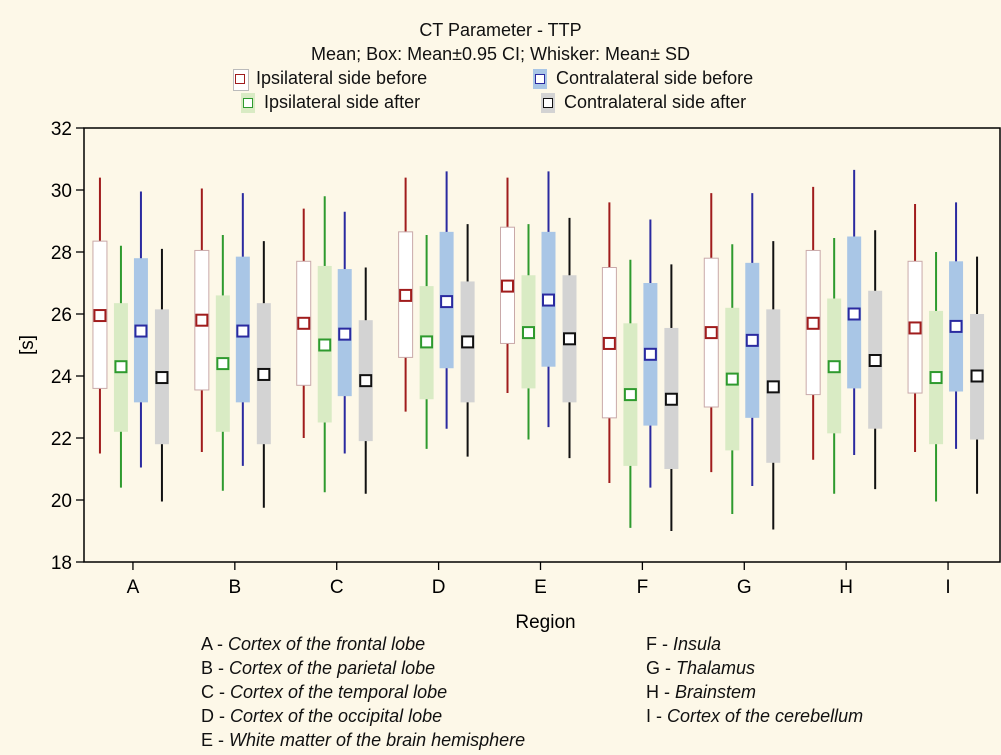  Describe the element at coordinates (336, 716) in the screenshot. I see `region-name: Cortex of the occipital lobe` at that location.